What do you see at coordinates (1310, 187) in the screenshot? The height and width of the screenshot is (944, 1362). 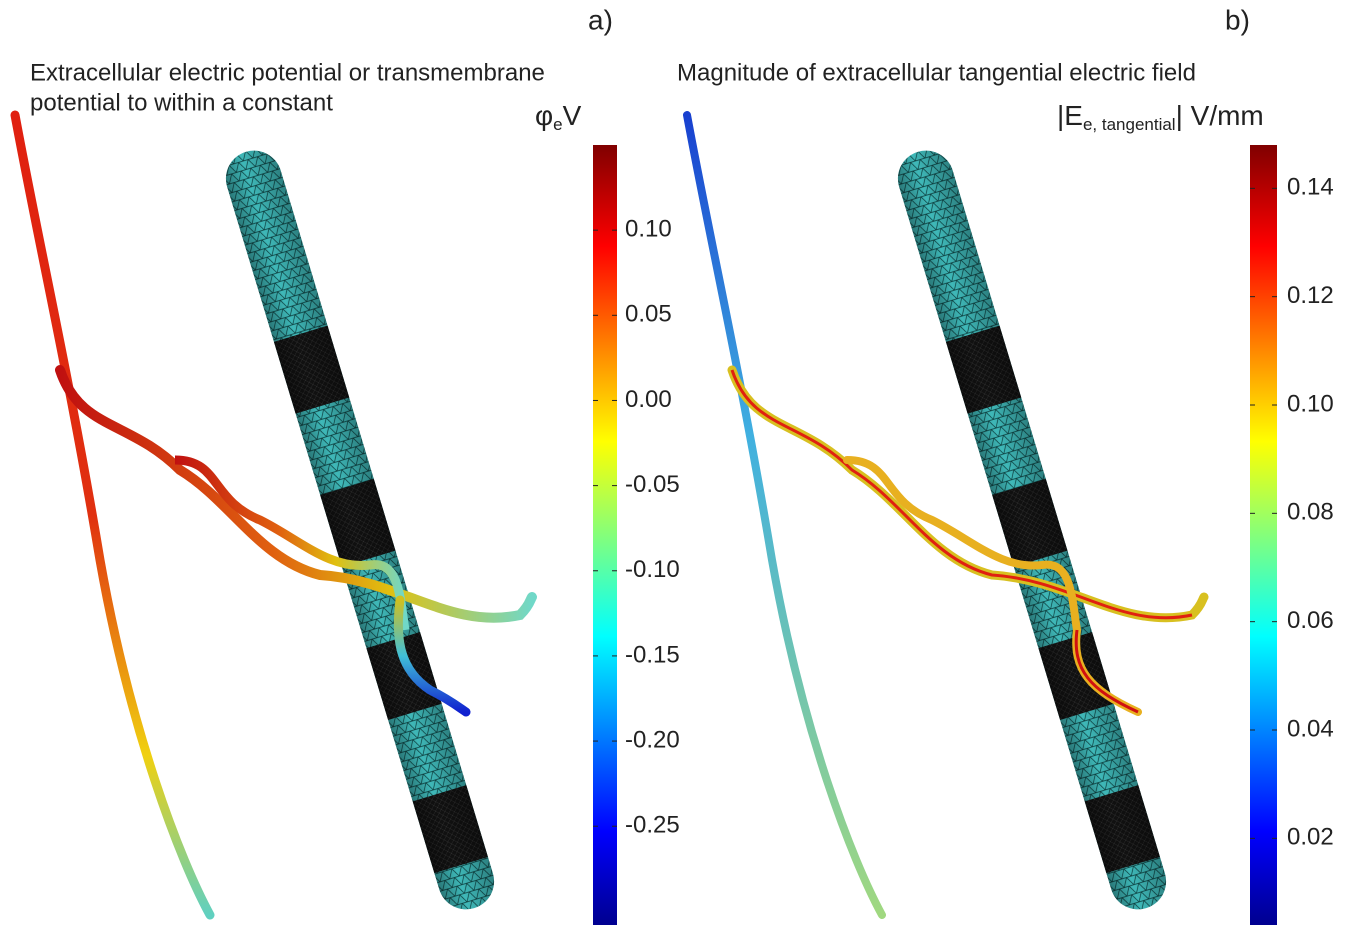 I see `colorbar-tick-label: 0.14` at bounding box center [1310, 187].